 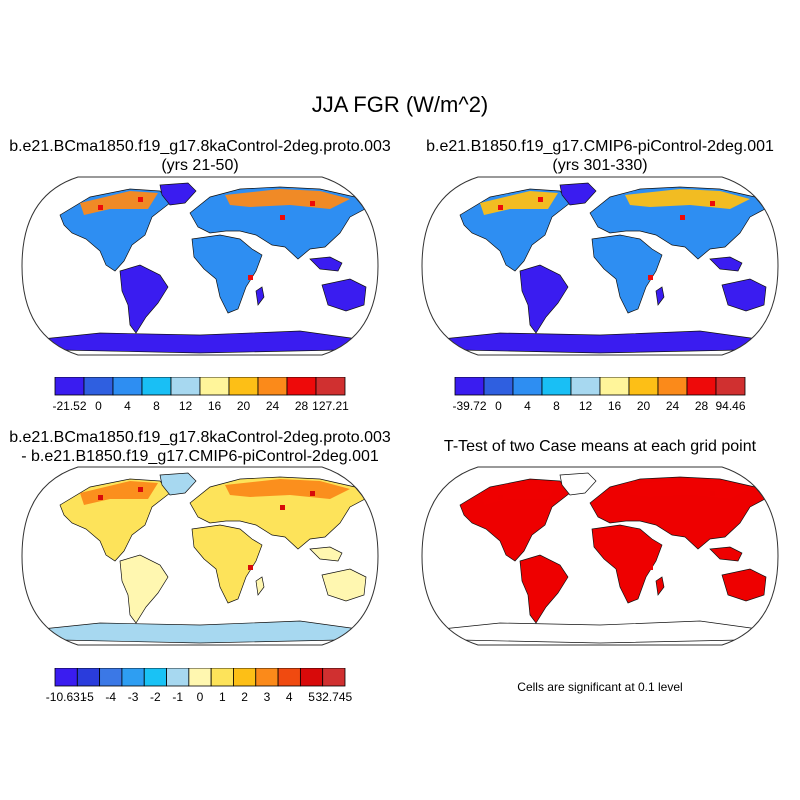 I want to click on colorbar-tick-label: -10.631, so click(x=66, y=697).